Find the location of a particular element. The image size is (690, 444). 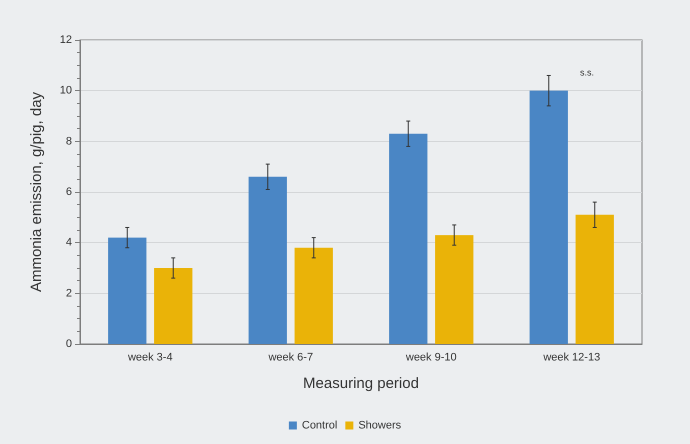

y-axis-title: Ammonia emission, g/pig, day is located at coordinates (36, 191).